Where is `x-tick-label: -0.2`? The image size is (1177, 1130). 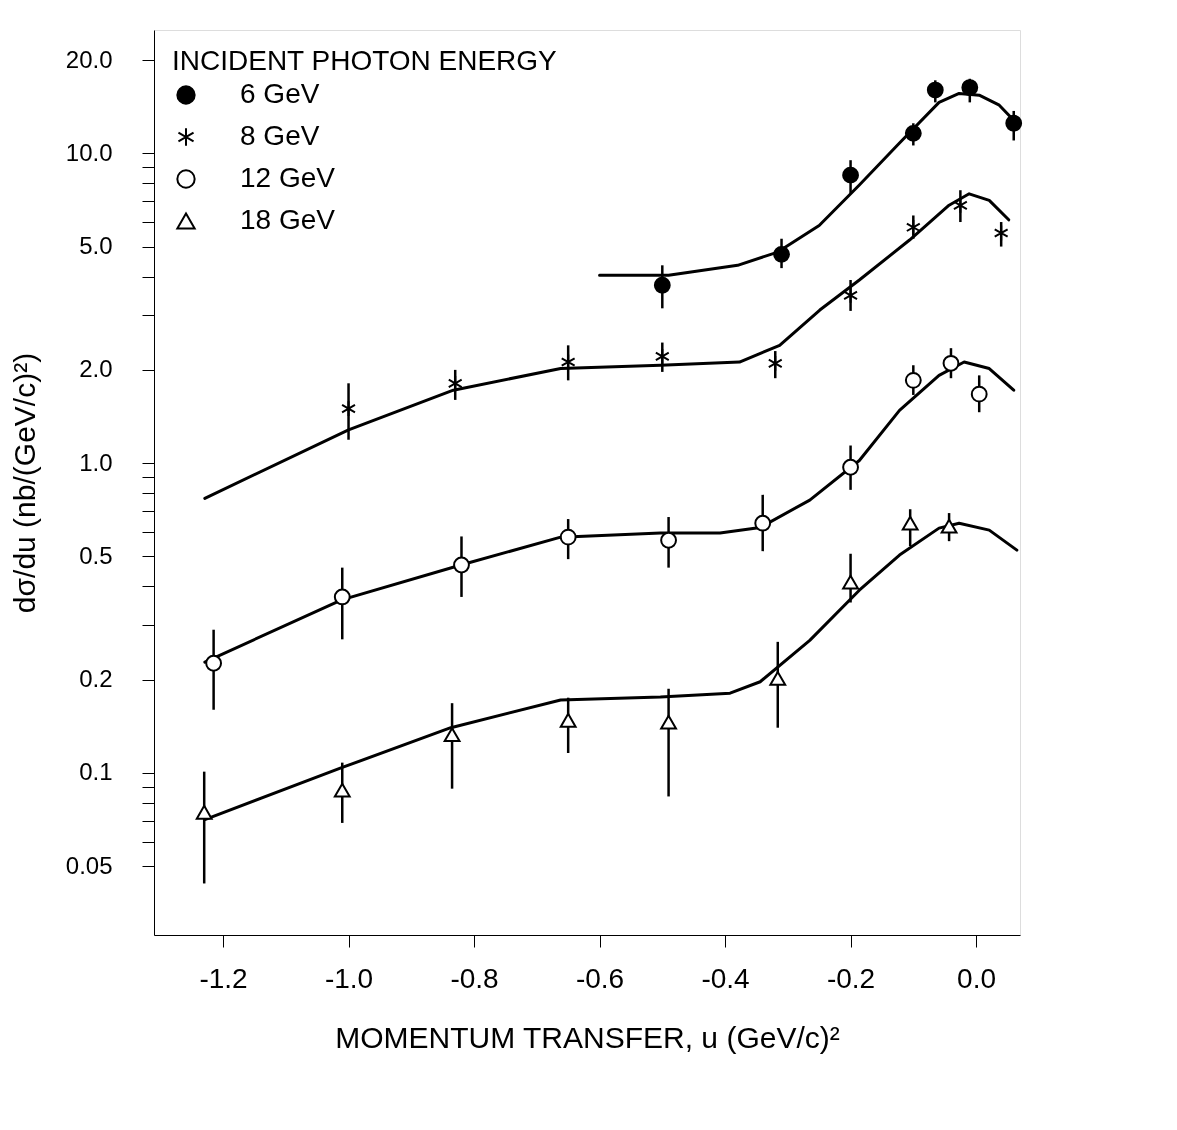
x-tick-label: -0.2 is located at coordinates (851, 978).